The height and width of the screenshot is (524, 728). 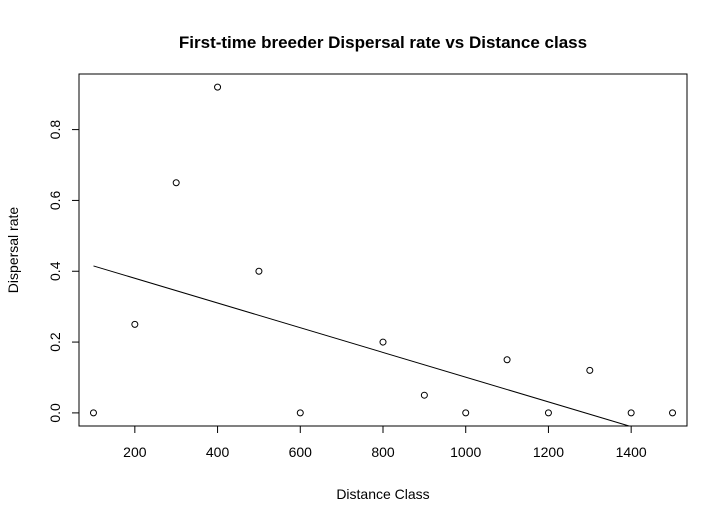 I want to click on x-tick-label: 400, so click(x=218, y=452).